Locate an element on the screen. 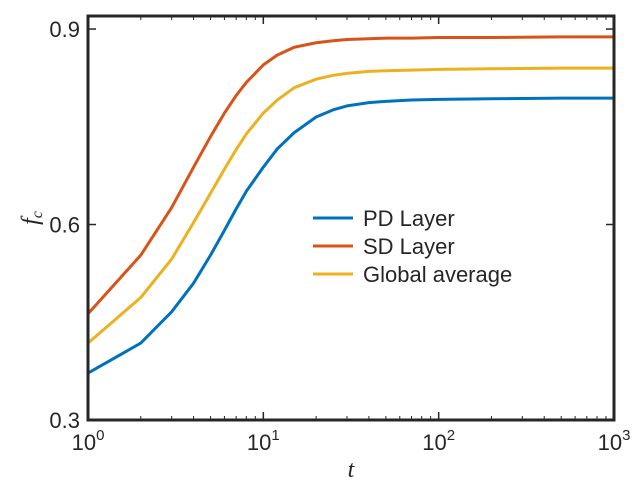  legend-label-pd-layer: PD Layer is located at coordinates (409, 218).